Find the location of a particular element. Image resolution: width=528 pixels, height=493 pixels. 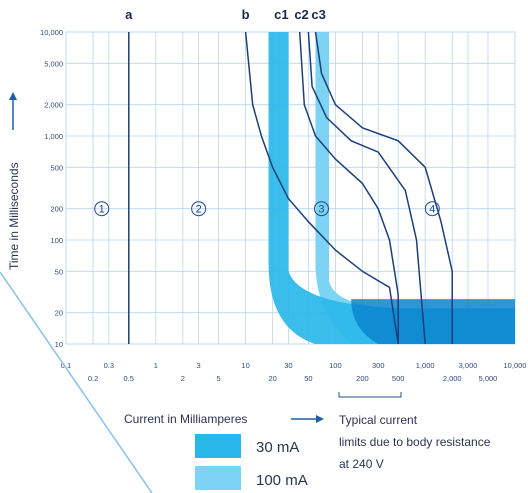

y-tick-label: 1,000 is located at coordinates (53, 136).